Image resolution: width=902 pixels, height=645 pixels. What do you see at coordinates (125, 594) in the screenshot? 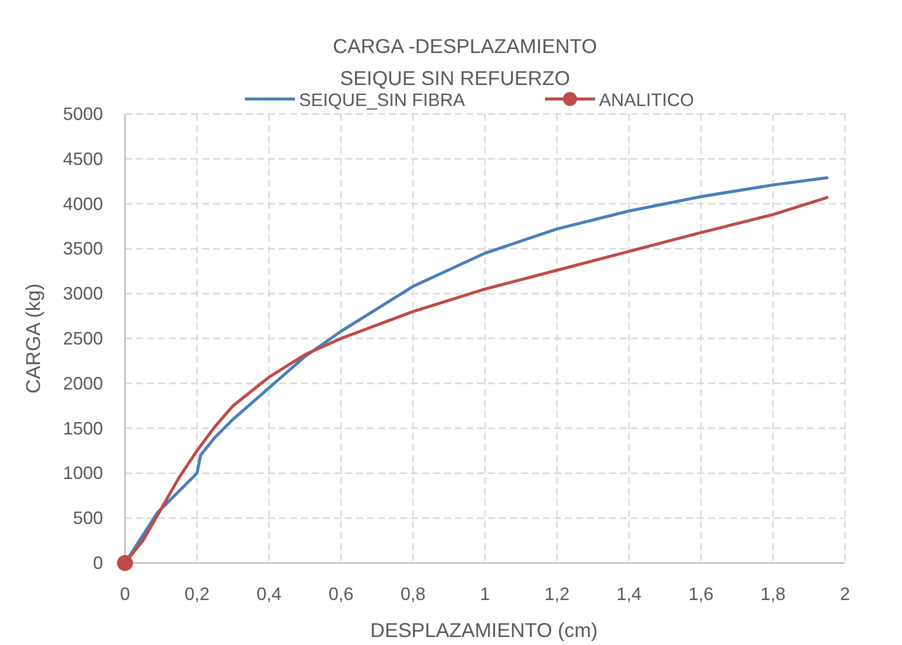
I see `x-tick-label: 0` at bounding box center [125, 594].